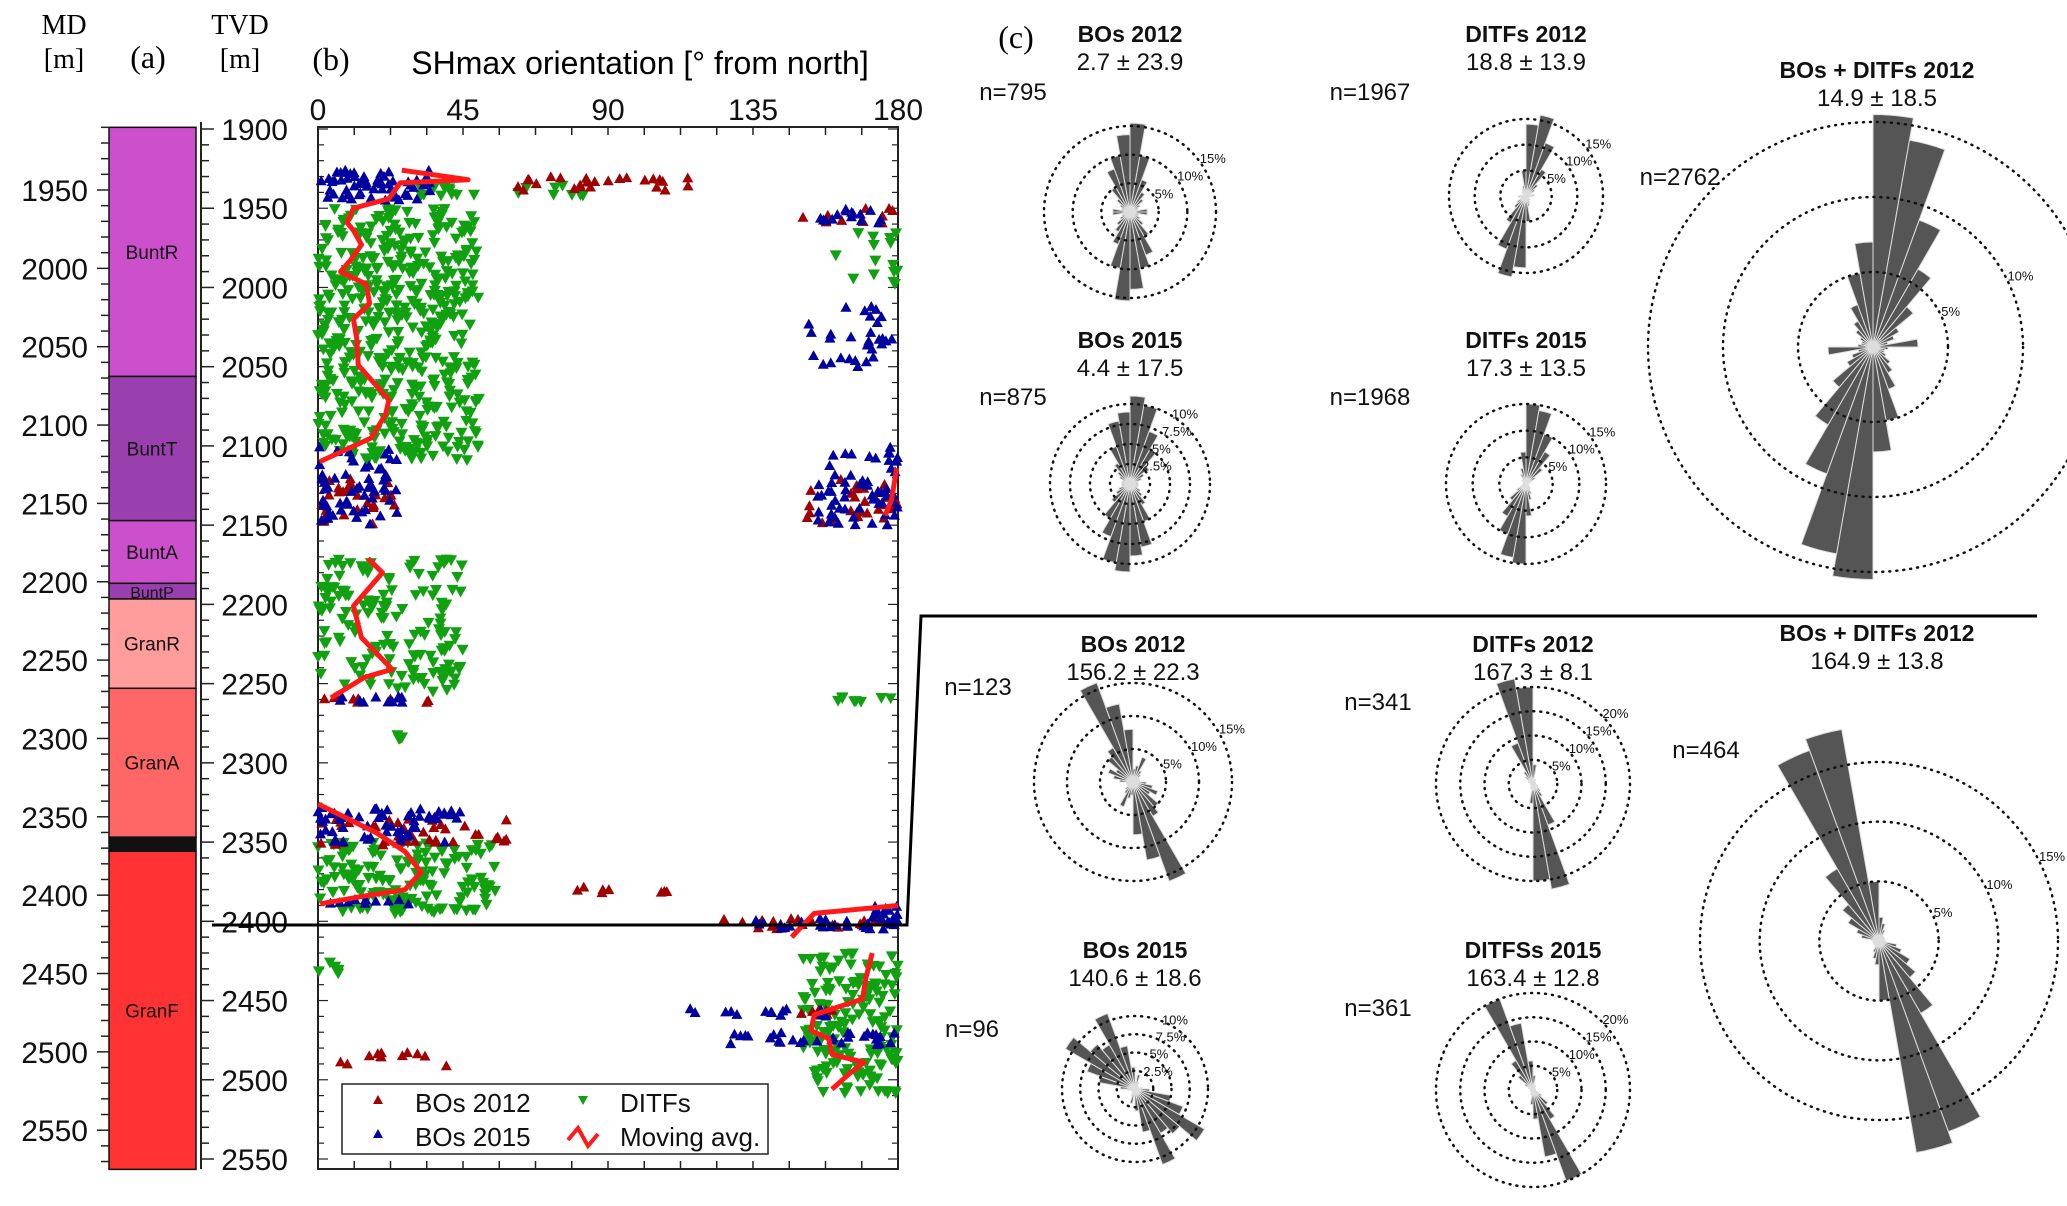 This screenshot has height=1206, width=2067. What do you see at coordinates (54, 504) in the screenshot?
I see `md-tick-label: 2150` at bounding box center [54, 504].